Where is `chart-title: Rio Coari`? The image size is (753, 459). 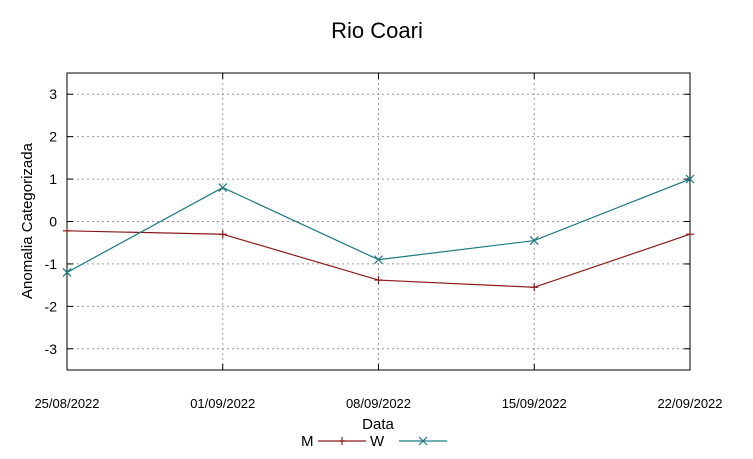 chart-title: Rio Coari is located at coordinates (377, 30).